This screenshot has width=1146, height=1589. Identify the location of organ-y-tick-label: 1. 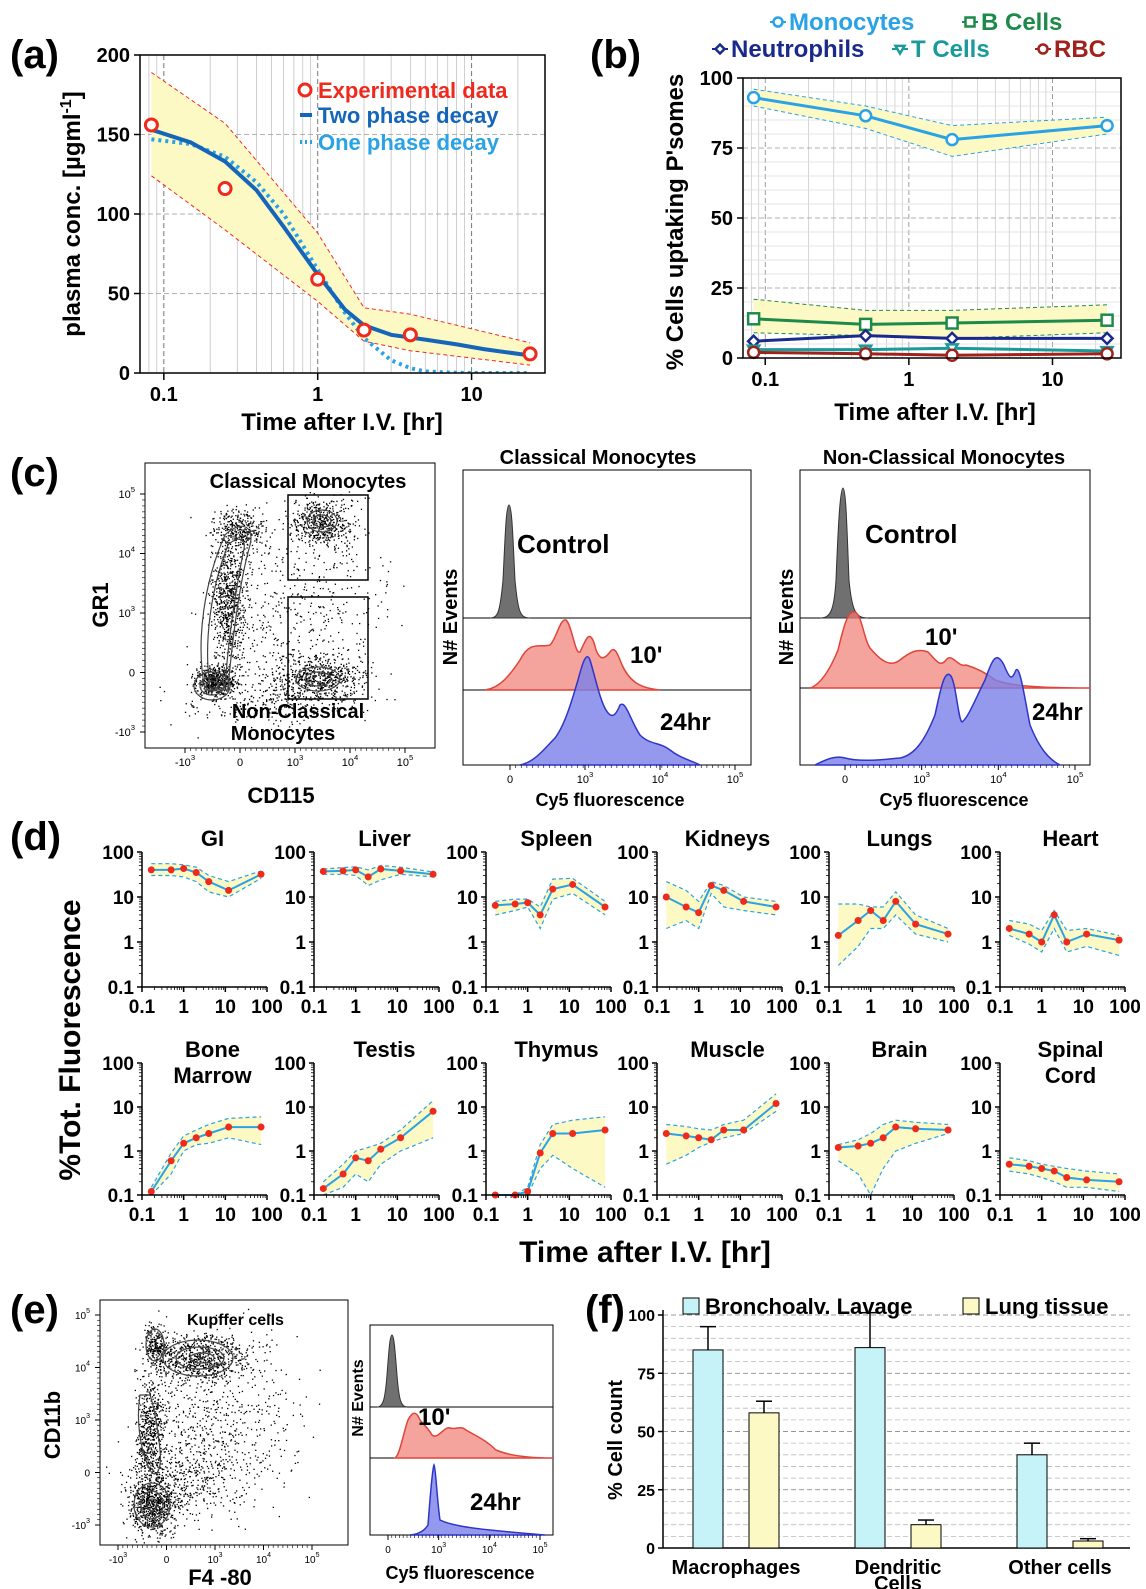
(986, 1152).